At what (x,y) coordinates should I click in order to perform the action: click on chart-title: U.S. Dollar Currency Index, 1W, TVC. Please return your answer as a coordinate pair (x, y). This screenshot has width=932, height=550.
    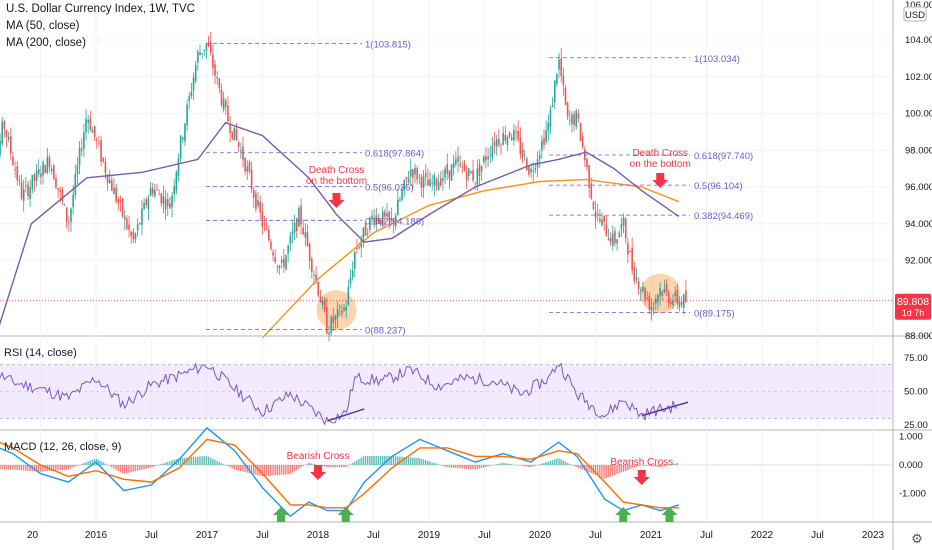
    Looking at the image, I should click on (100, 9).